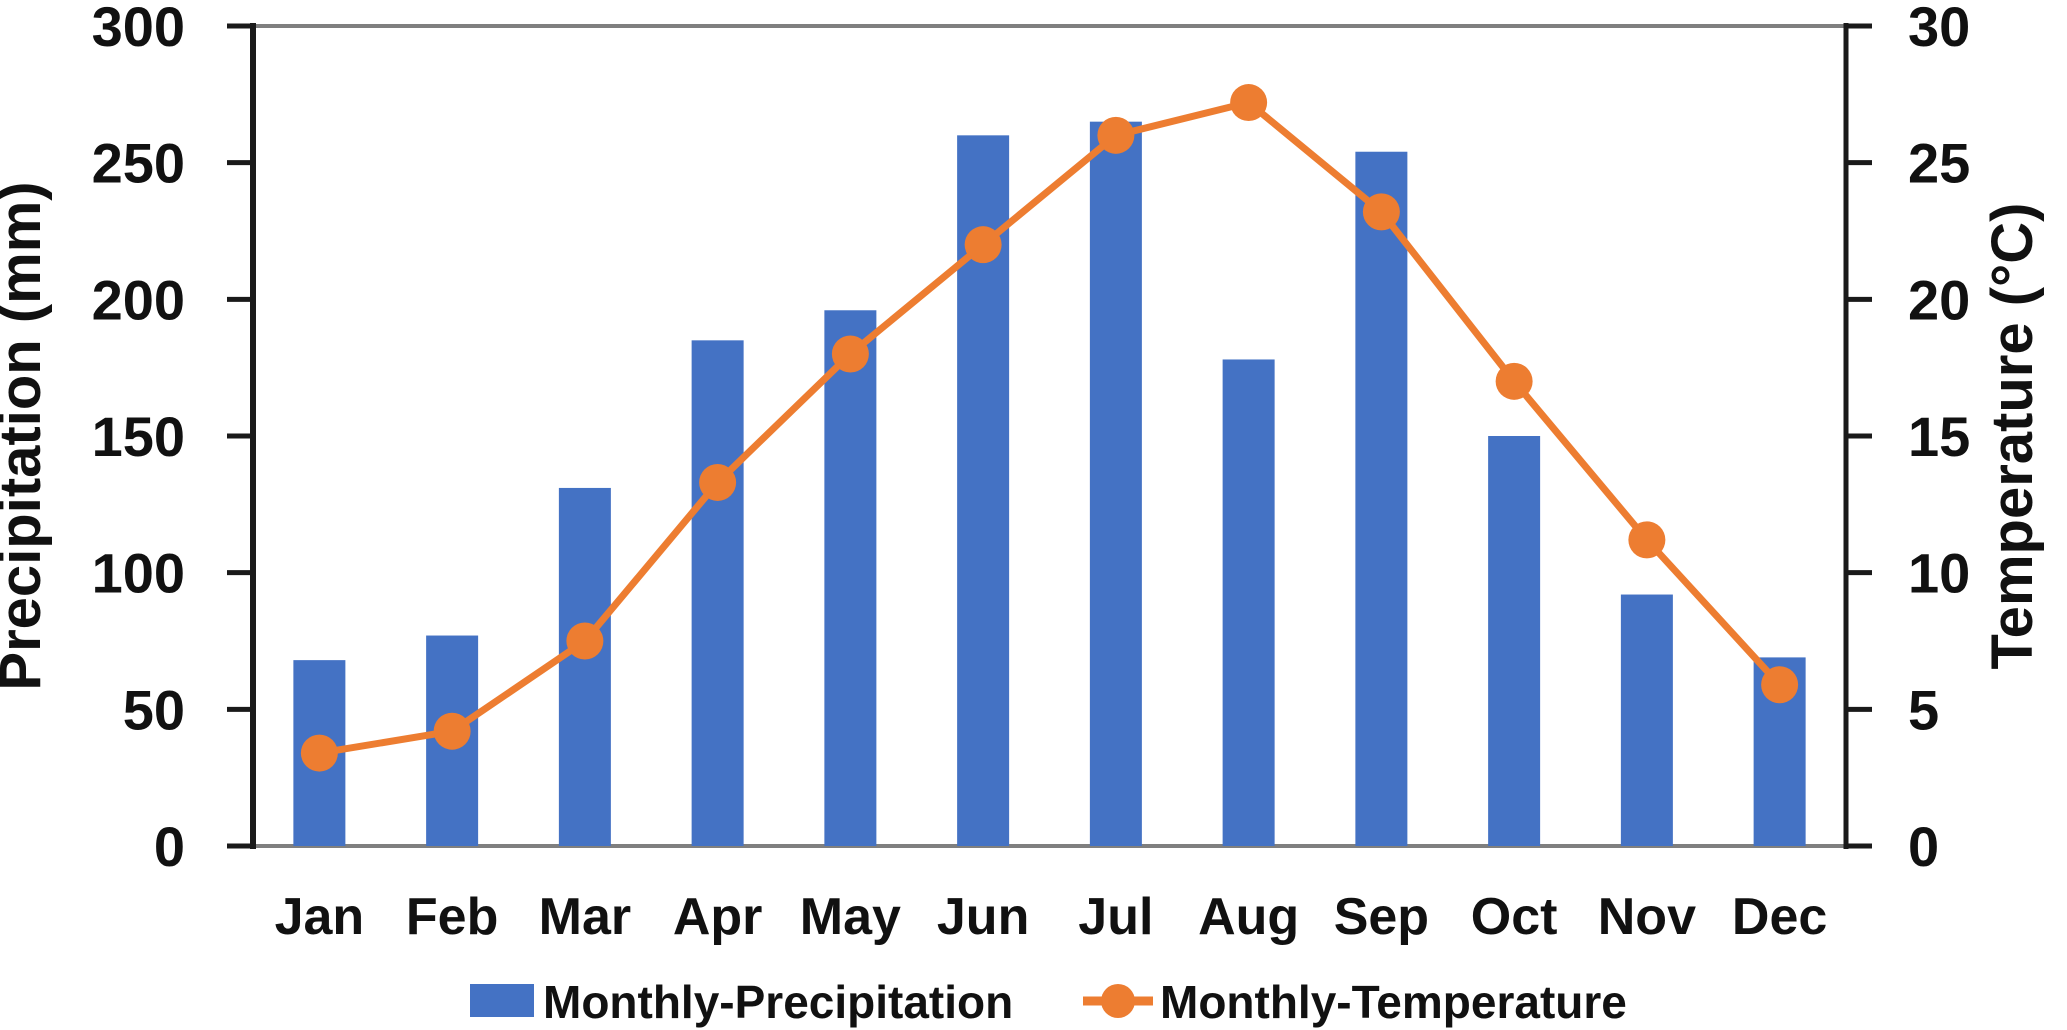  I want to click on left-tick-label-100: 100, so click(138, 573).